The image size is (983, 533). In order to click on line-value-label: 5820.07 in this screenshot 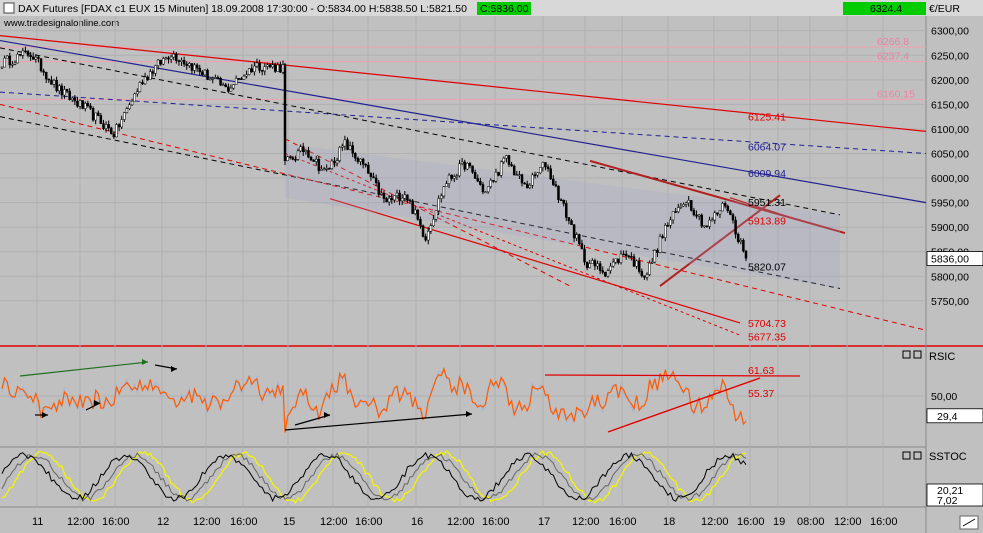, I will do `click(767, 267)`.